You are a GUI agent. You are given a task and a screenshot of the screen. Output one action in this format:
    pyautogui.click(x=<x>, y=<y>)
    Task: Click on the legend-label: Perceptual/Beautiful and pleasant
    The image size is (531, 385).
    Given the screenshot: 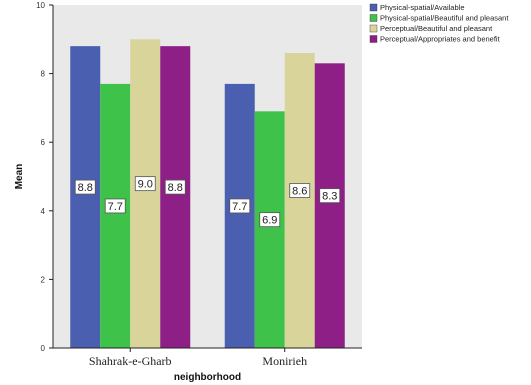 What is the action you would take?
    pyautogui.click(x=436, y=28)
    